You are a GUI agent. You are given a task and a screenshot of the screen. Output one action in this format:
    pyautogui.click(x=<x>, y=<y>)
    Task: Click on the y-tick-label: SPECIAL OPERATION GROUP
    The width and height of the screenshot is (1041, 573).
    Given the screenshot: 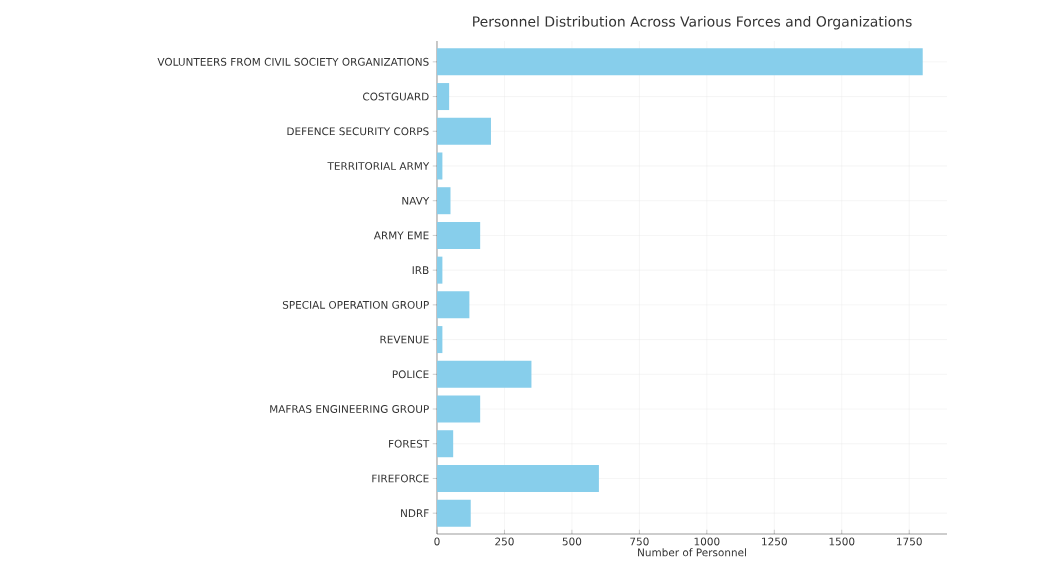 What is the action you would take?
    pyautogui.click(x=355, y=304)
    